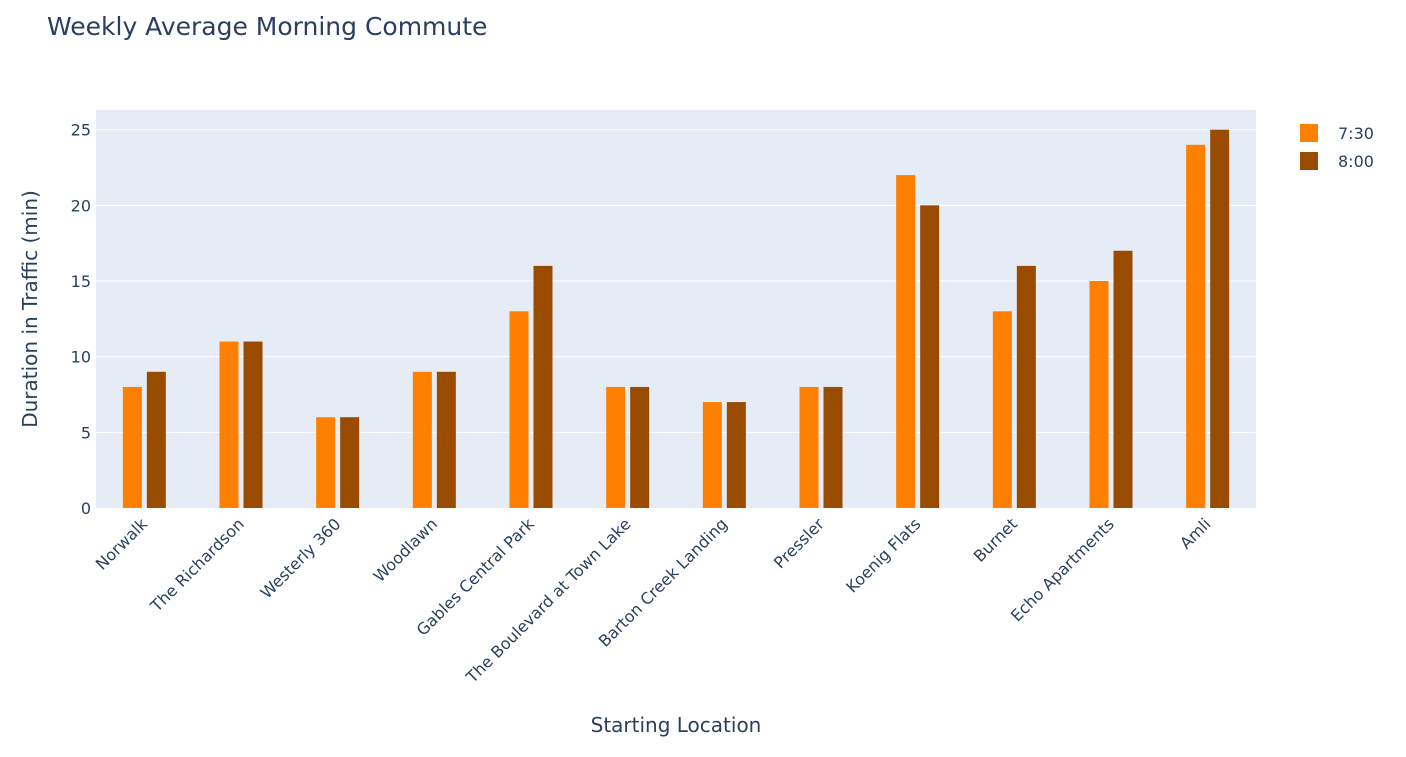  What do you see at coordinates (676, 725) in the screenshot?
I see `x-axis-title: Starting Location` at bounding box center [676, 725].